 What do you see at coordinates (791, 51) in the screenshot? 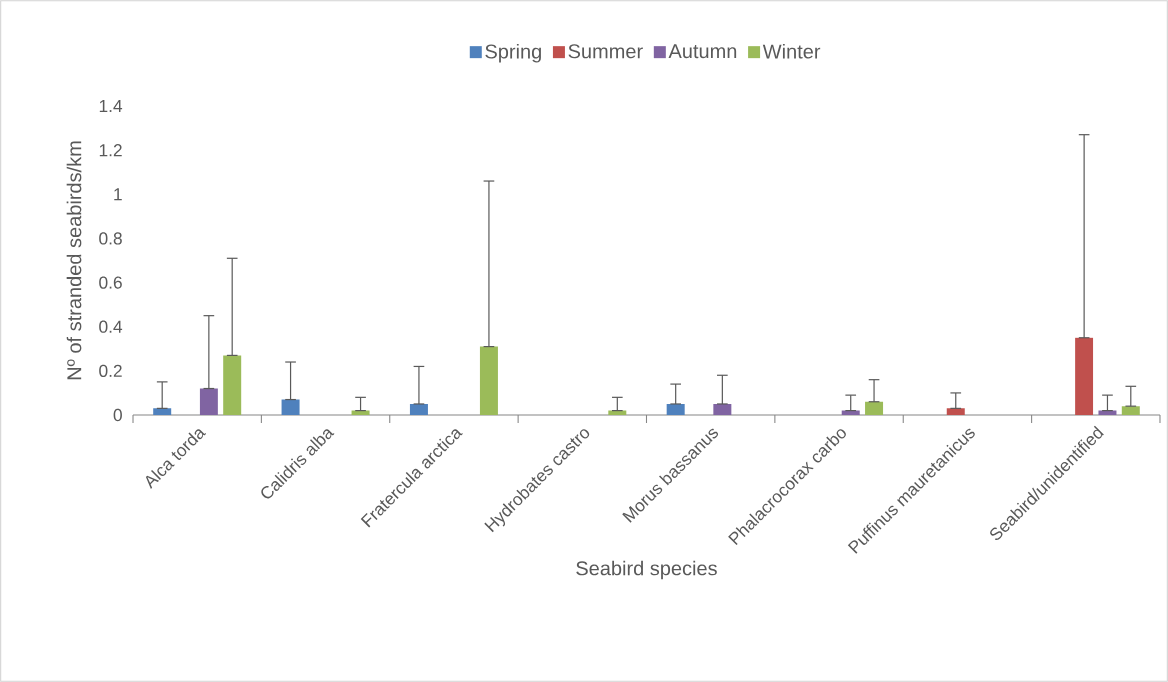
I see `legend-label: Winter` at bounding box center [791, 51].